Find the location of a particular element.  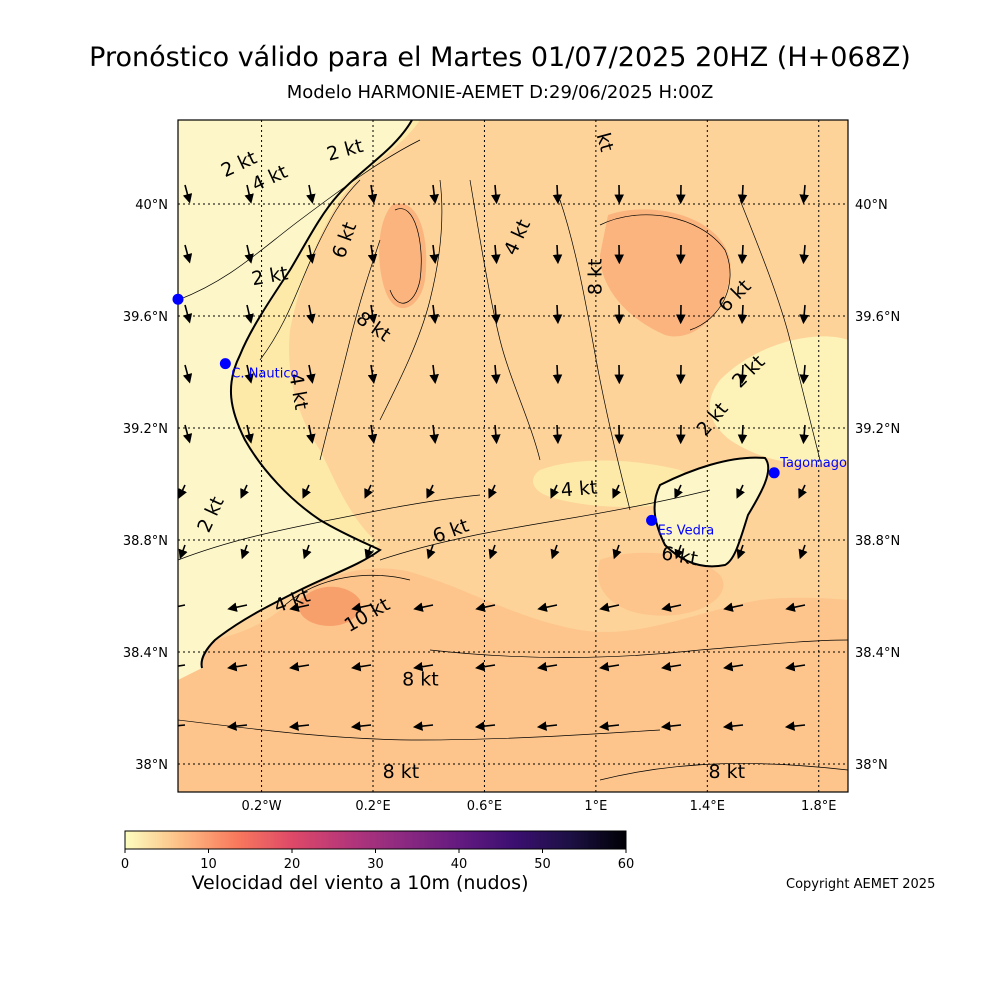

wind-zone-northwest is located at coordinates (403, 256).